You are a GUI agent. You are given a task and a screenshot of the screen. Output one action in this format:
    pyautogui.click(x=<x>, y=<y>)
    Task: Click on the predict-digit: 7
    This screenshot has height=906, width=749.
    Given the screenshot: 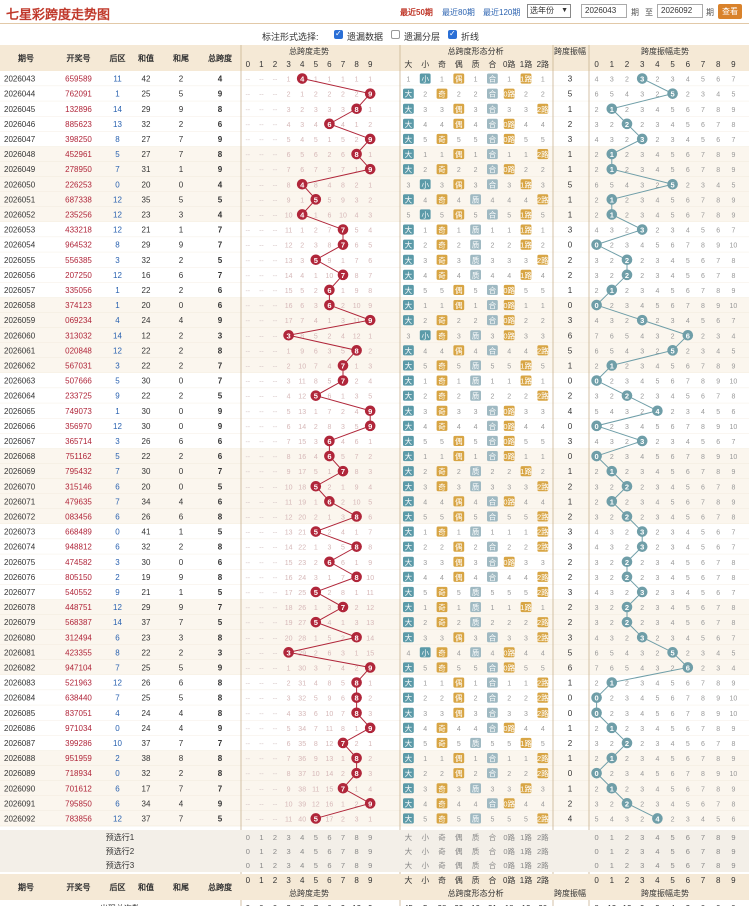 What is the action you would take?
    pyautogui.click(x=343, y=865)
    